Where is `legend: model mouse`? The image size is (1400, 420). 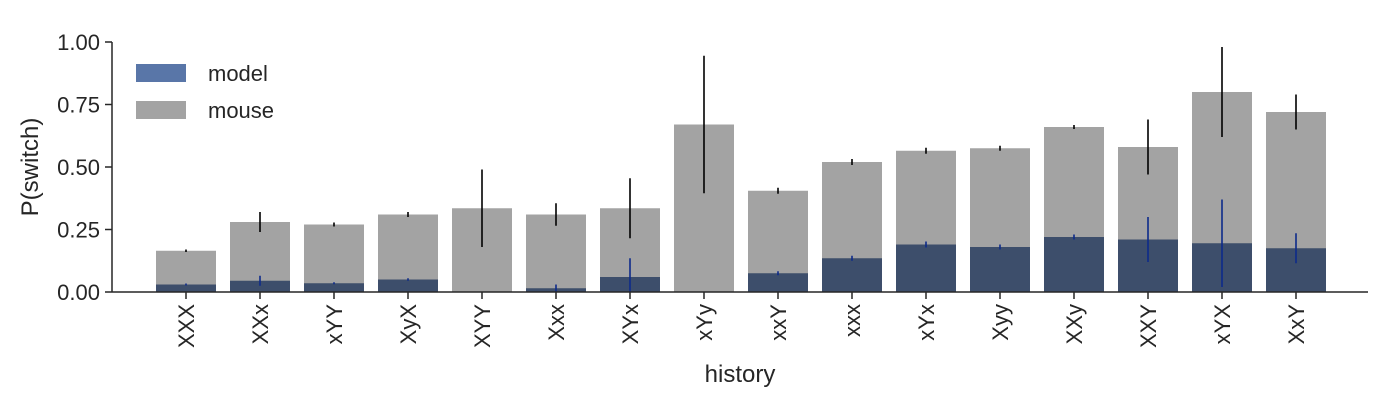
legend: model mouse is located at coordinates (205, 92).